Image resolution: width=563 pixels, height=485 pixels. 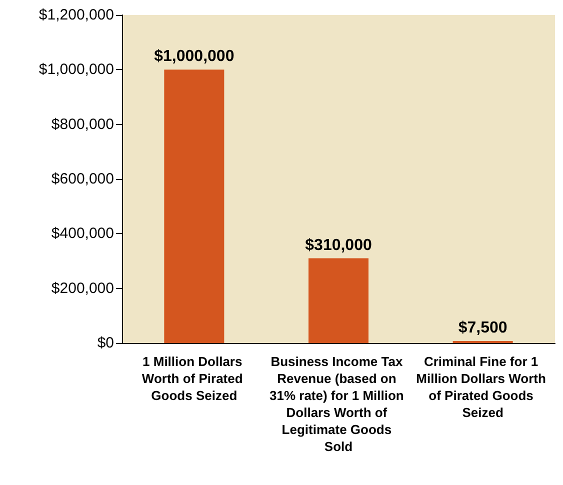 What do you see at coordinates (82, 288) in the screenshot?
I see `y-tick-label: $200,000` at bounding box center [82, 288].